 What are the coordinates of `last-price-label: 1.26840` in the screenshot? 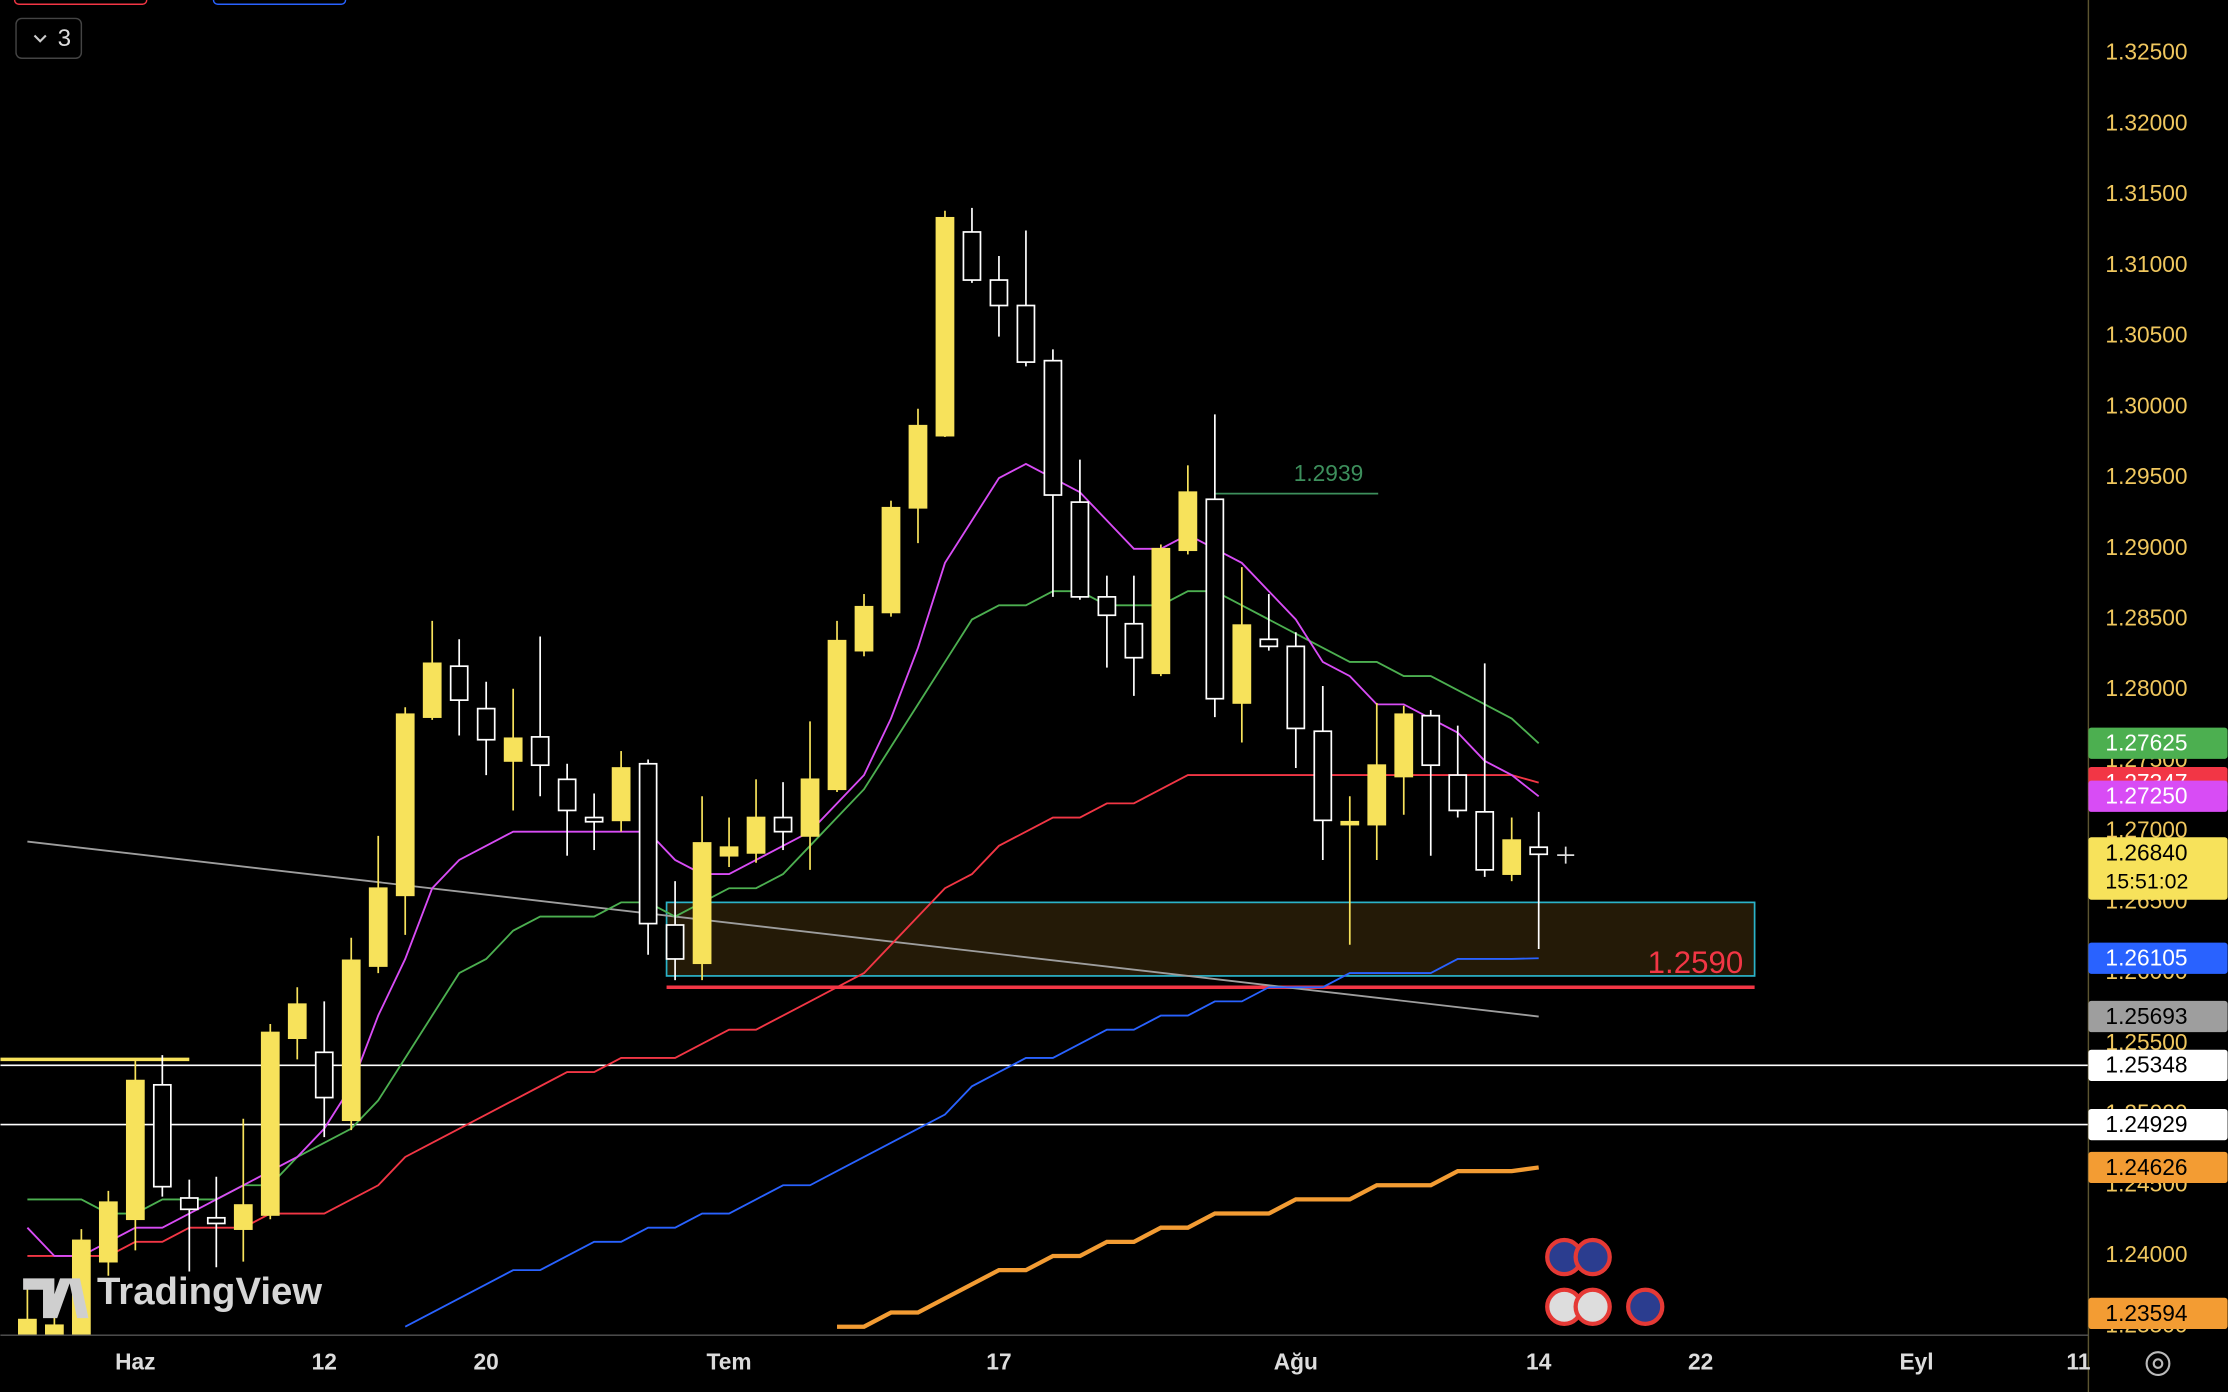 It's located at (2146, 852).